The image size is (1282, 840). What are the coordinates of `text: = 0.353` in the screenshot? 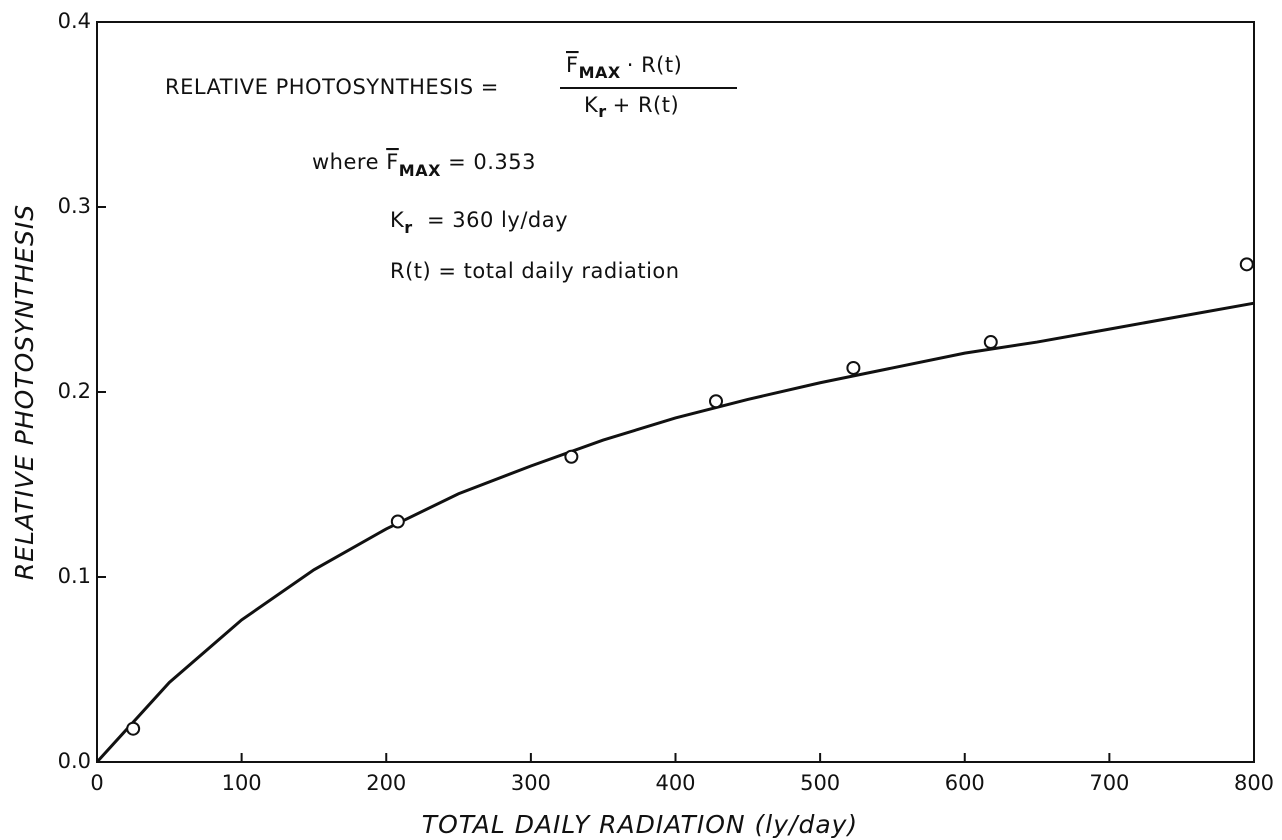 It's located at (488, 162).